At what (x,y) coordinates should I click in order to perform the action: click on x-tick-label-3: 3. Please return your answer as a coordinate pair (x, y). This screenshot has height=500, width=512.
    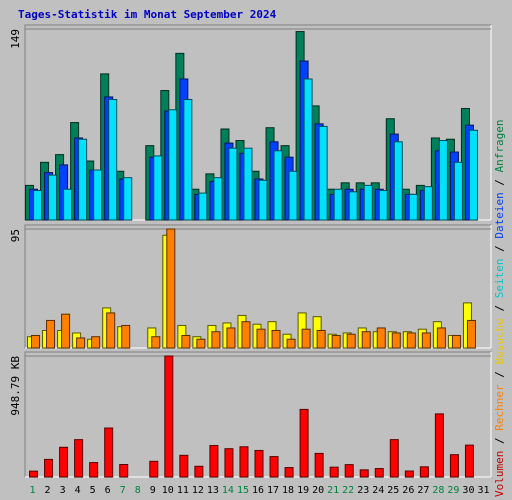
    Looking at the image, I should click on (63, 490).